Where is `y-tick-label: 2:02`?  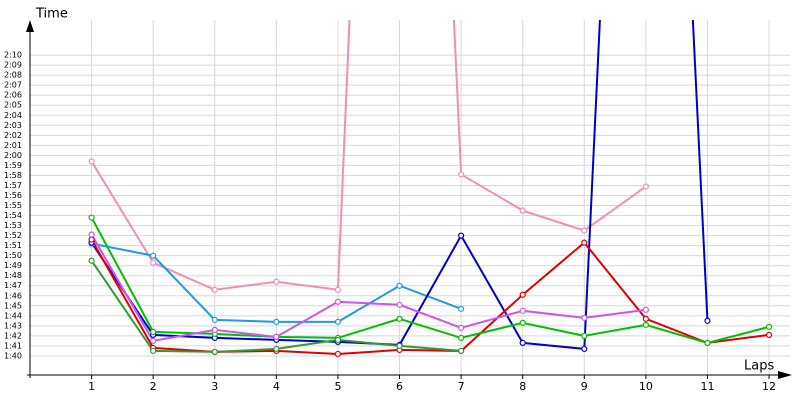
y-tick-label: 2:02 is located at coordinates (13, 135).